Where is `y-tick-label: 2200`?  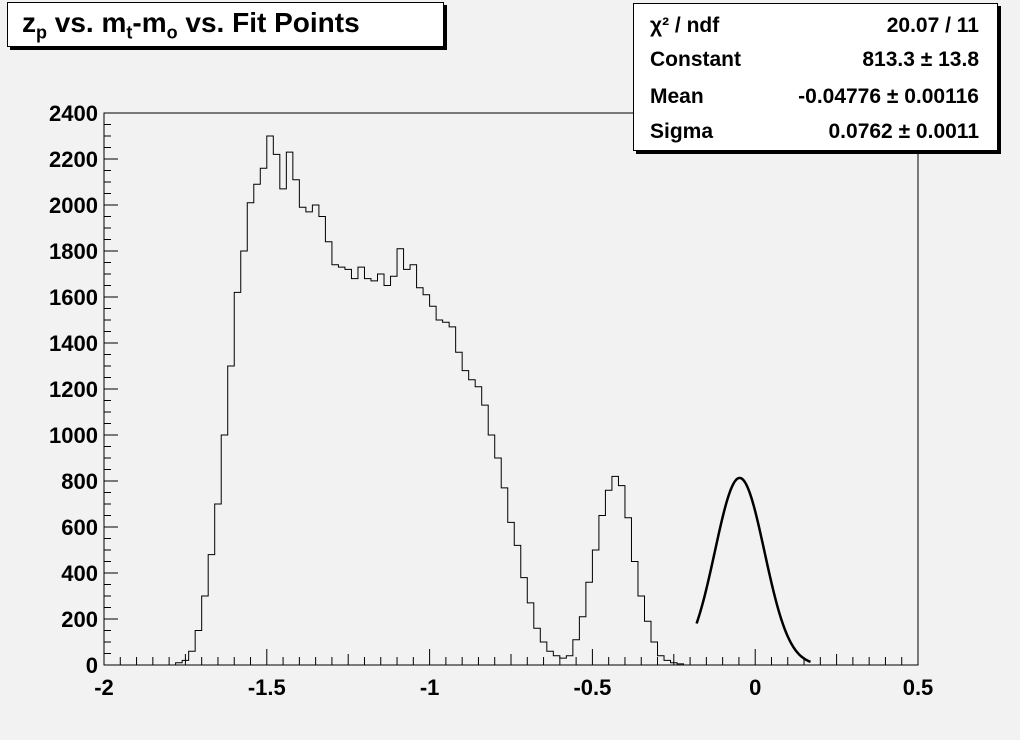 y-tick-label: 2200 is located at coordinates (73, 159).